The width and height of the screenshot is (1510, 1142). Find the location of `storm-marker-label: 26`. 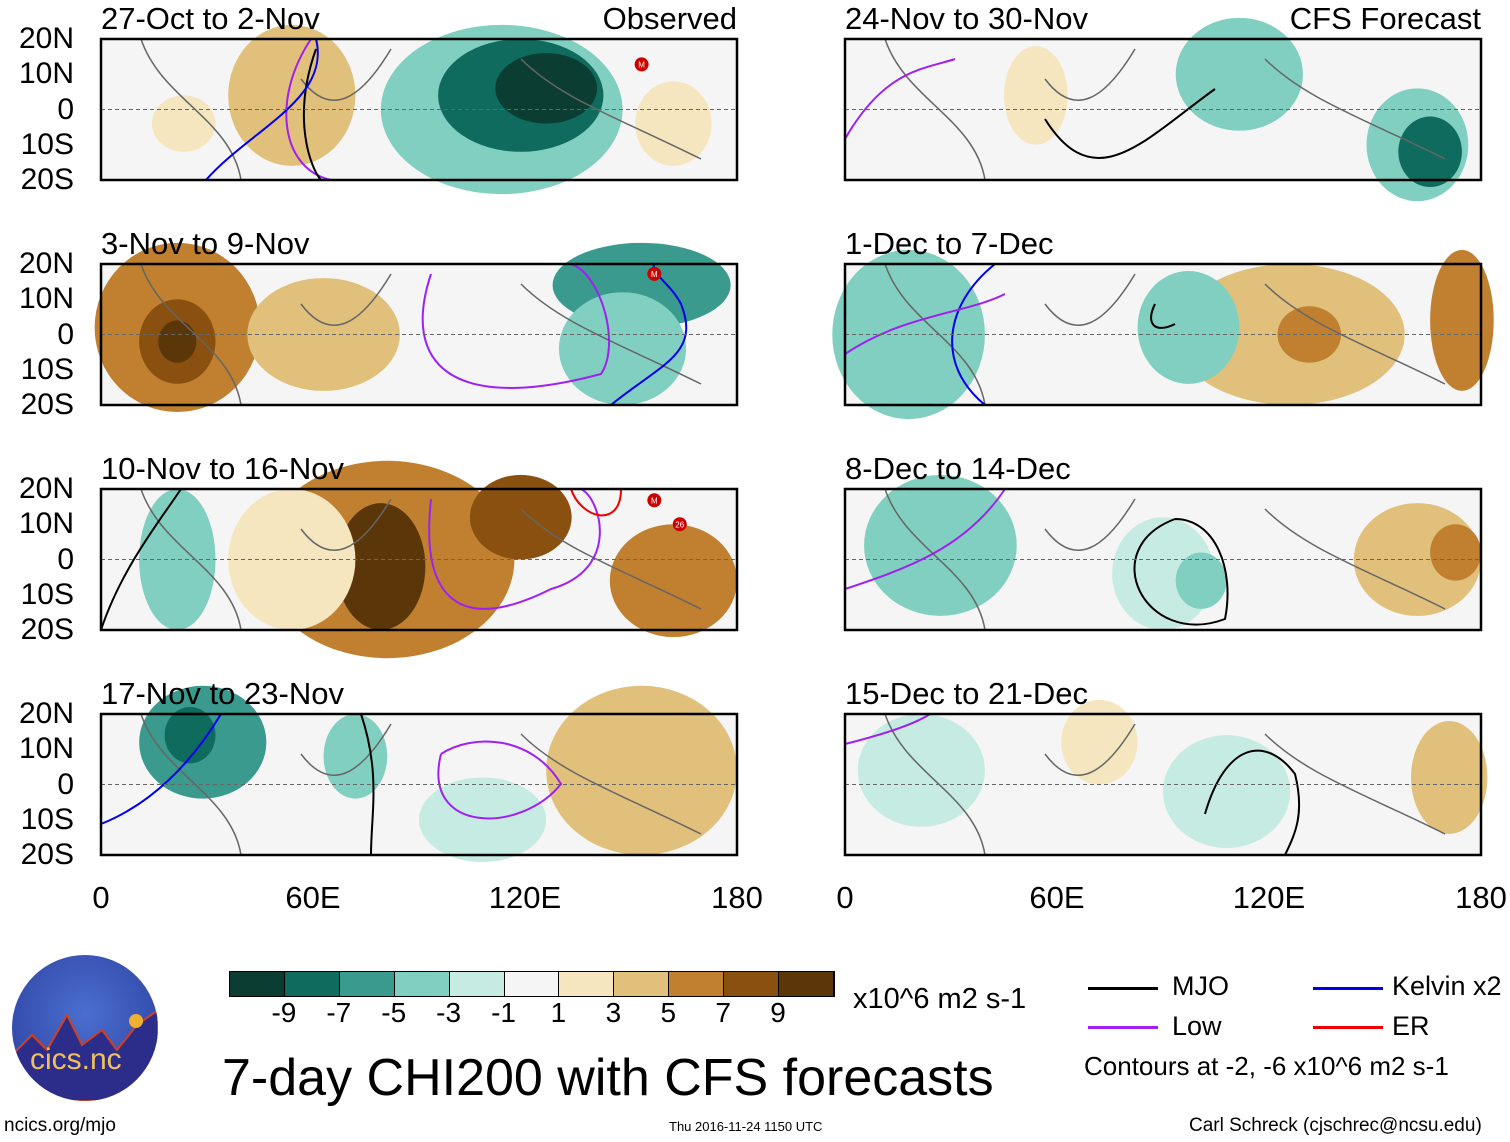

storm-marker-label: 26 is located at coordinates (679, 524).